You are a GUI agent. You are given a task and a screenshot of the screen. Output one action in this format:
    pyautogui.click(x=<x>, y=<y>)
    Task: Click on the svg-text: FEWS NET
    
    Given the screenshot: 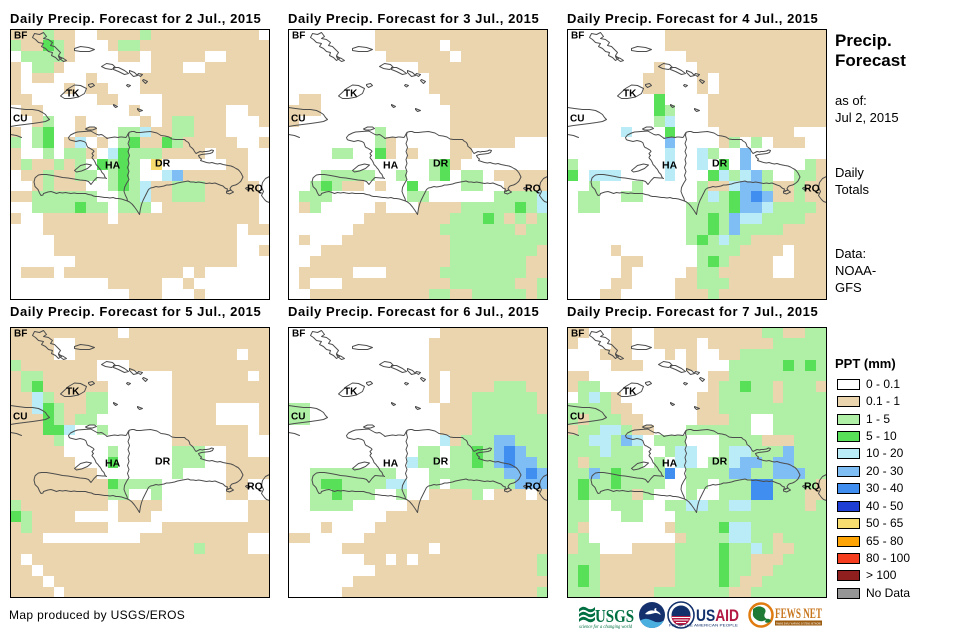 What is the action you would take?
    pyautogui.click(x=798, y=614)
    